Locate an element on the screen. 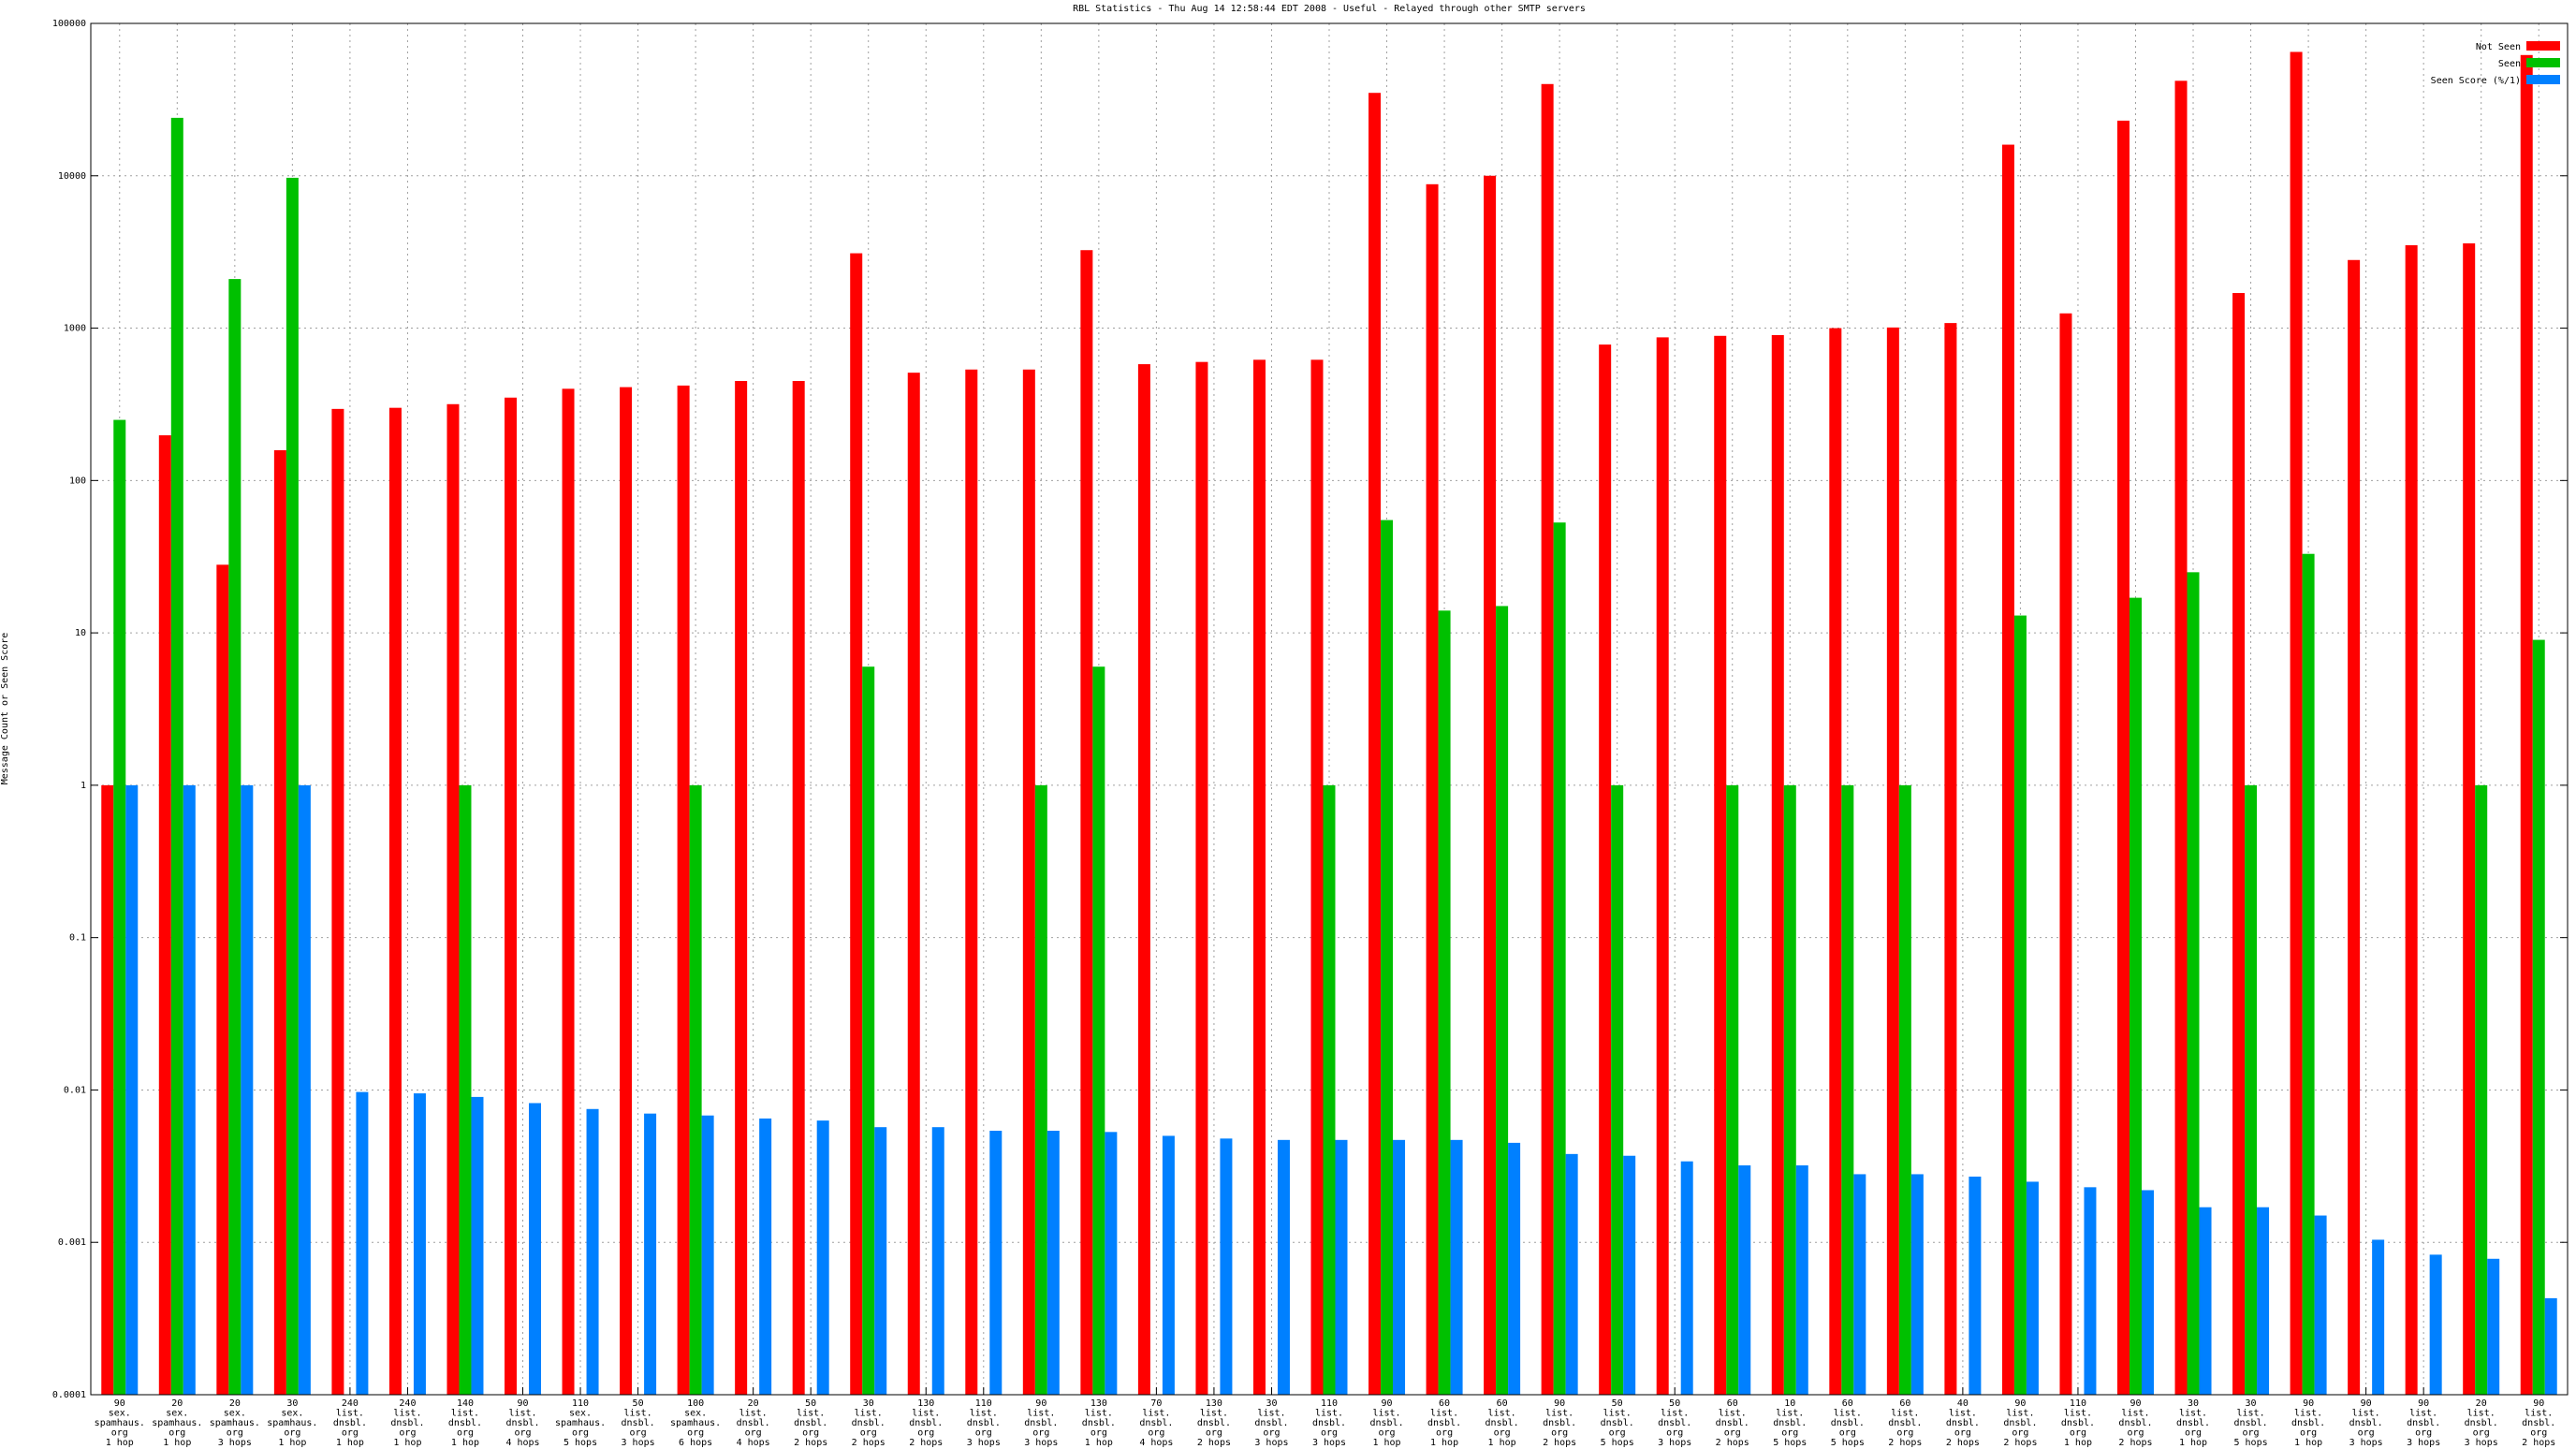  x-tick-label: 90 list. dnsbl. org 3 hops is located at coordinates (1041, 1423).